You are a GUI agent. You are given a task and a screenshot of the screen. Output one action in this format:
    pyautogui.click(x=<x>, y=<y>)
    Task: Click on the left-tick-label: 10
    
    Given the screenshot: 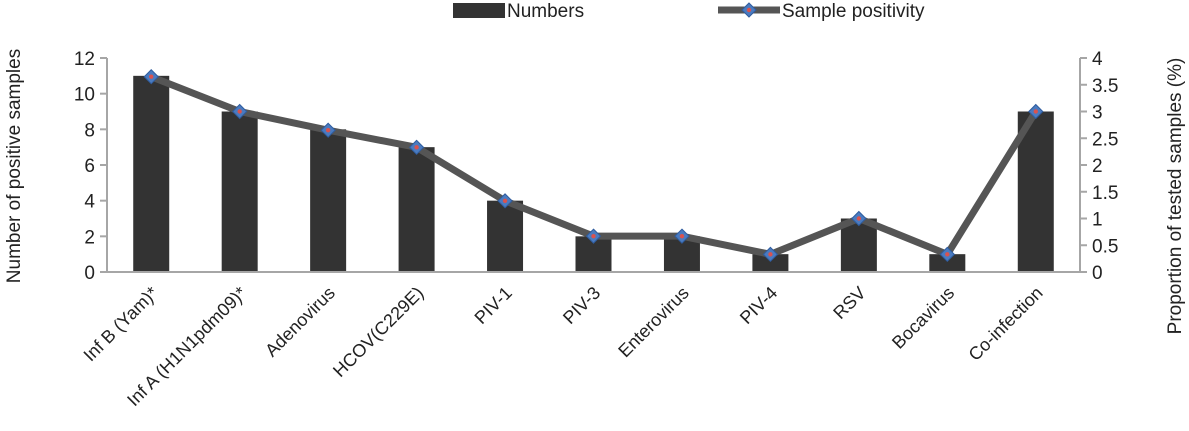 What is the action you would take?
    pyautogui.click(x=84, y=95)
    